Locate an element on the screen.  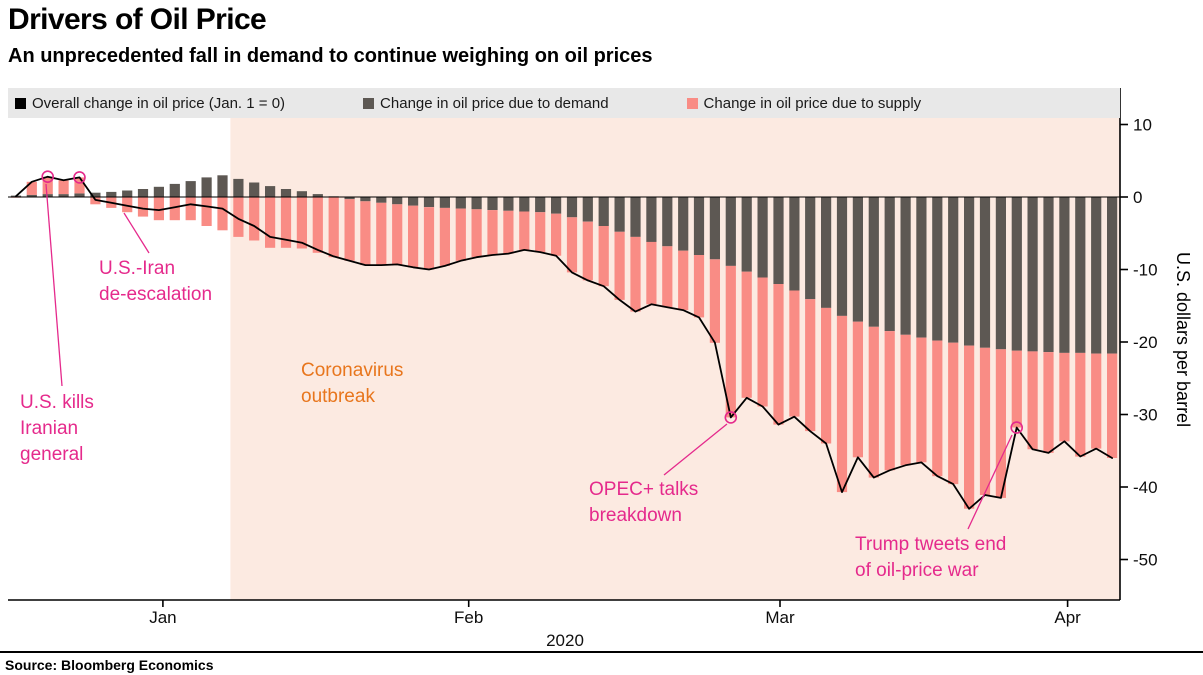
legend-label: Overall change in oil price (Jan. 1 = 0) is located at coordinates (159, 103).